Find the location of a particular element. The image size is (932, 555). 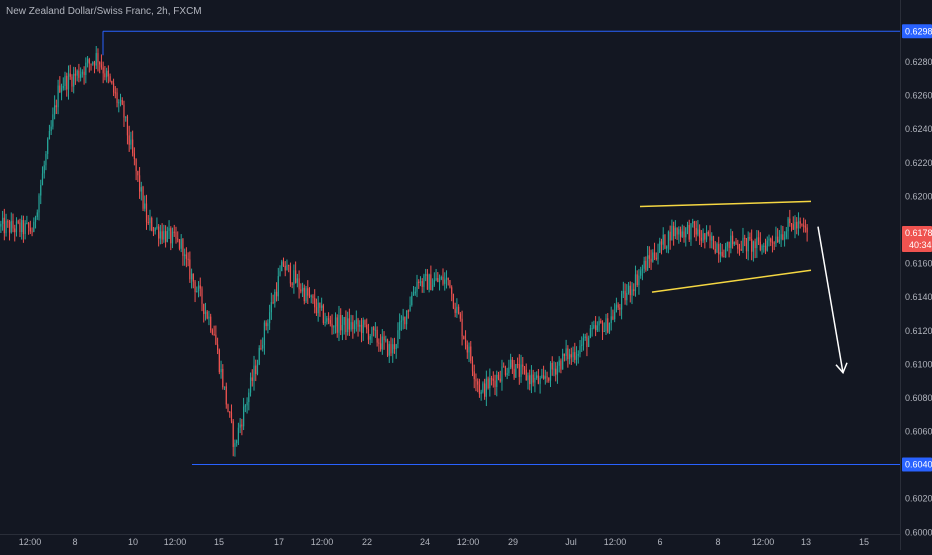

time-tick-label: 12:00 is located at coordinates (763, 542).